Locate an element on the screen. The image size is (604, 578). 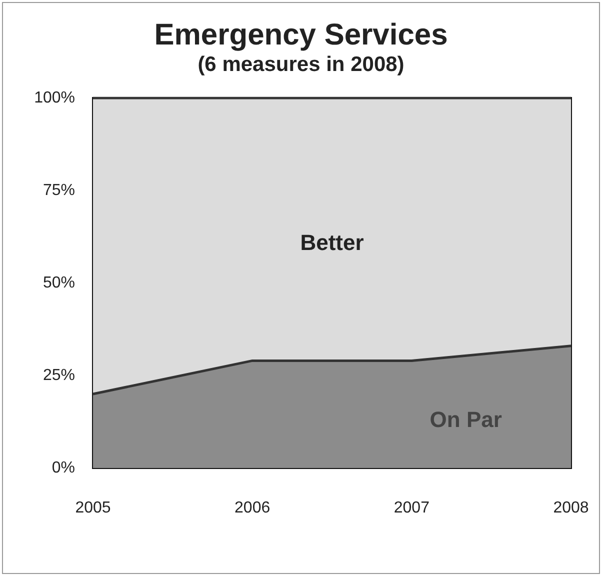
series-label: On Par is located at coordinates (466, 419).